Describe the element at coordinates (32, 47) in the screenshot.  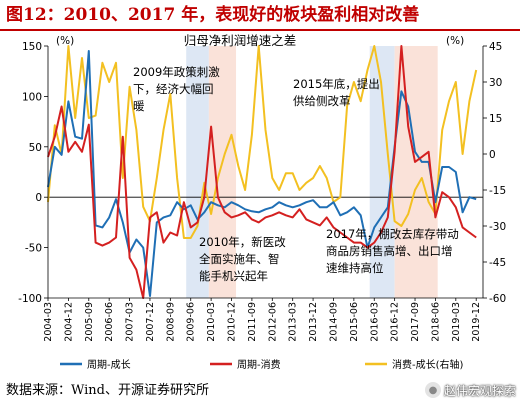
I see `left-tick-label-5: 150` at that location.